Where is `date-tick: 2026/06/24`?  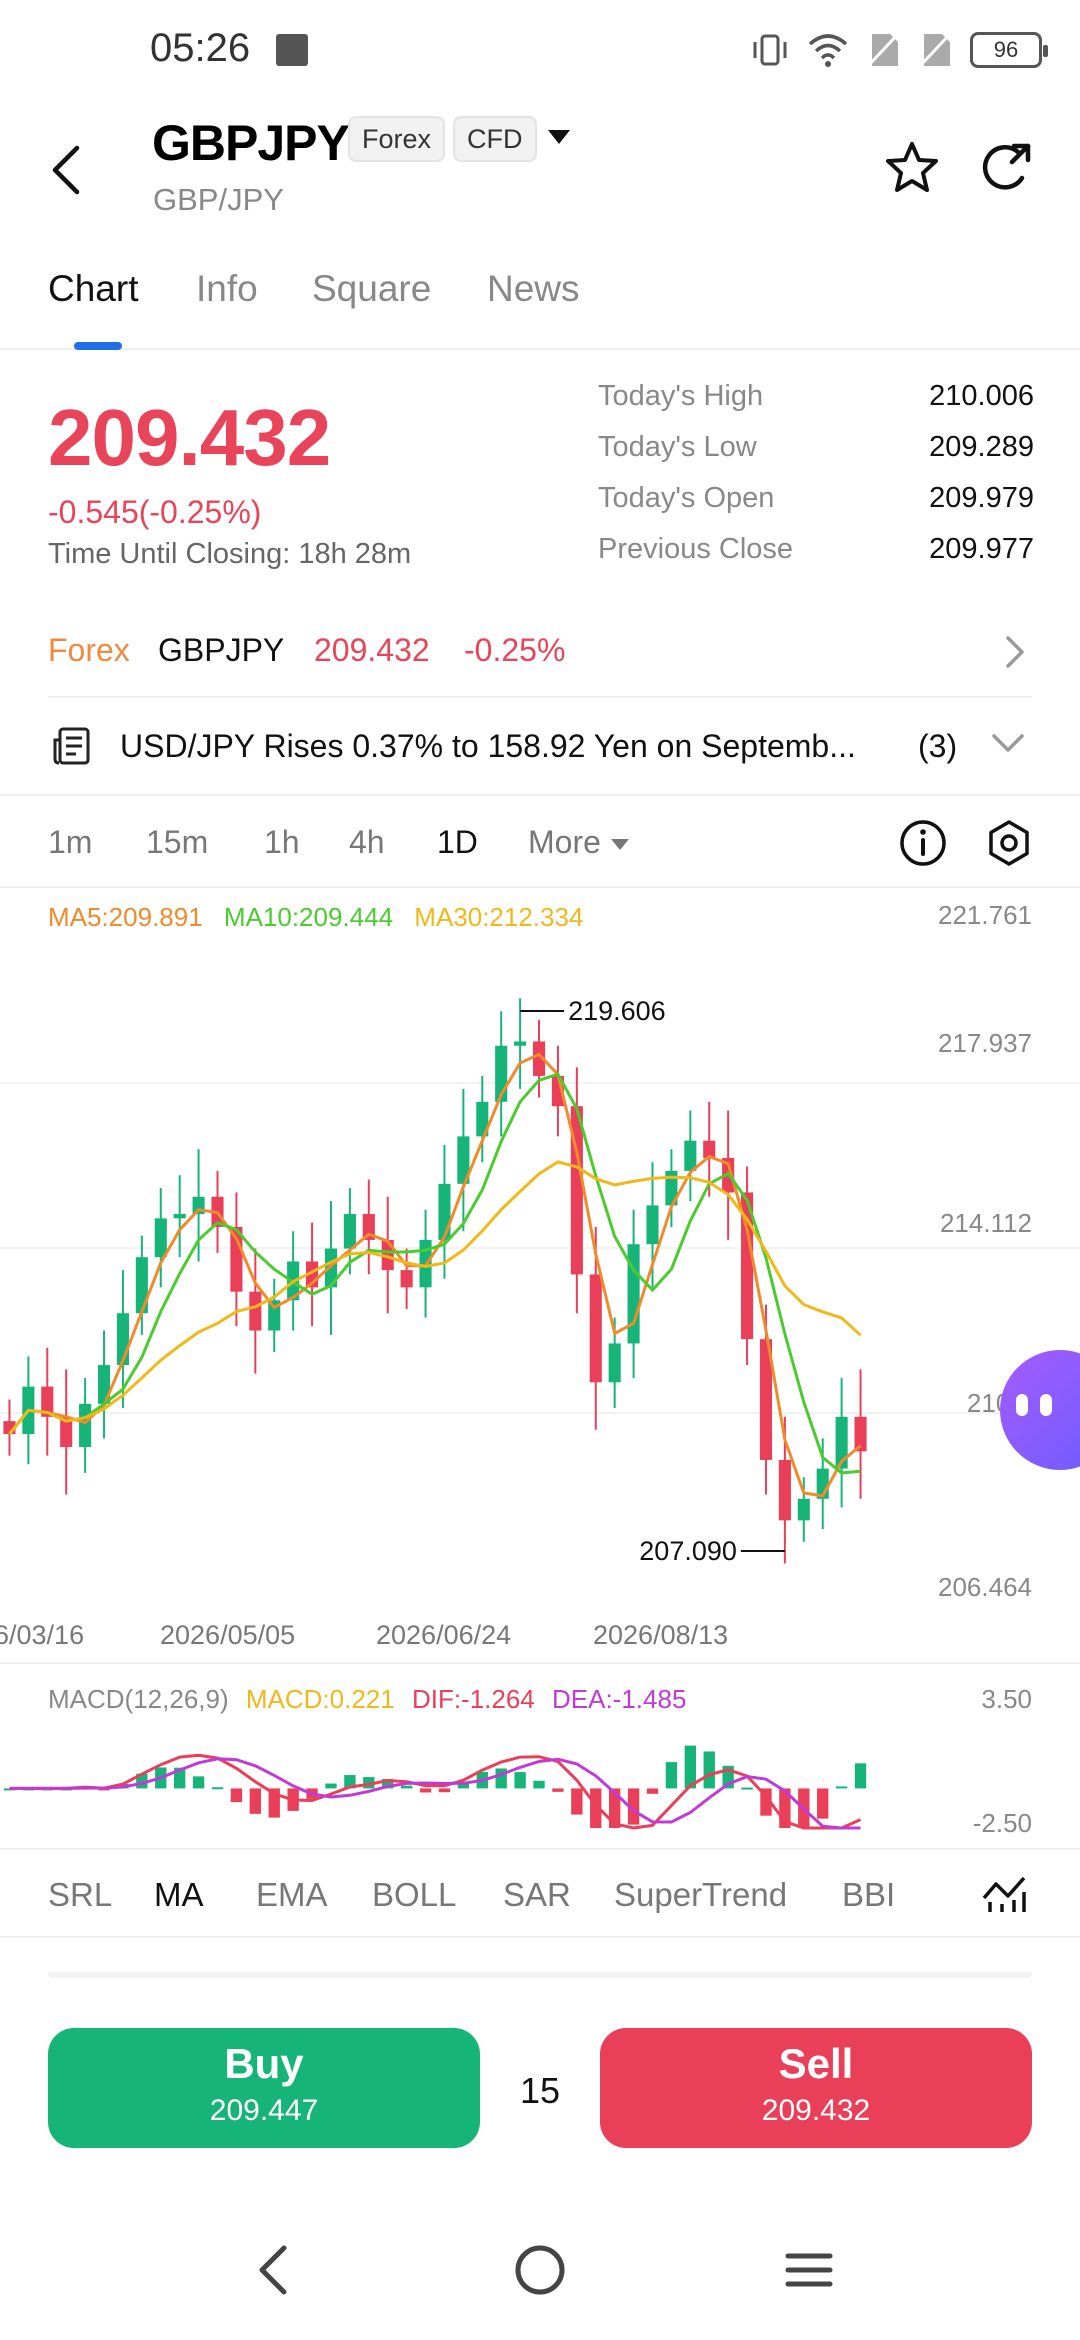
date-tick: 2026/06/24 is located at coordinates (444, 1635).